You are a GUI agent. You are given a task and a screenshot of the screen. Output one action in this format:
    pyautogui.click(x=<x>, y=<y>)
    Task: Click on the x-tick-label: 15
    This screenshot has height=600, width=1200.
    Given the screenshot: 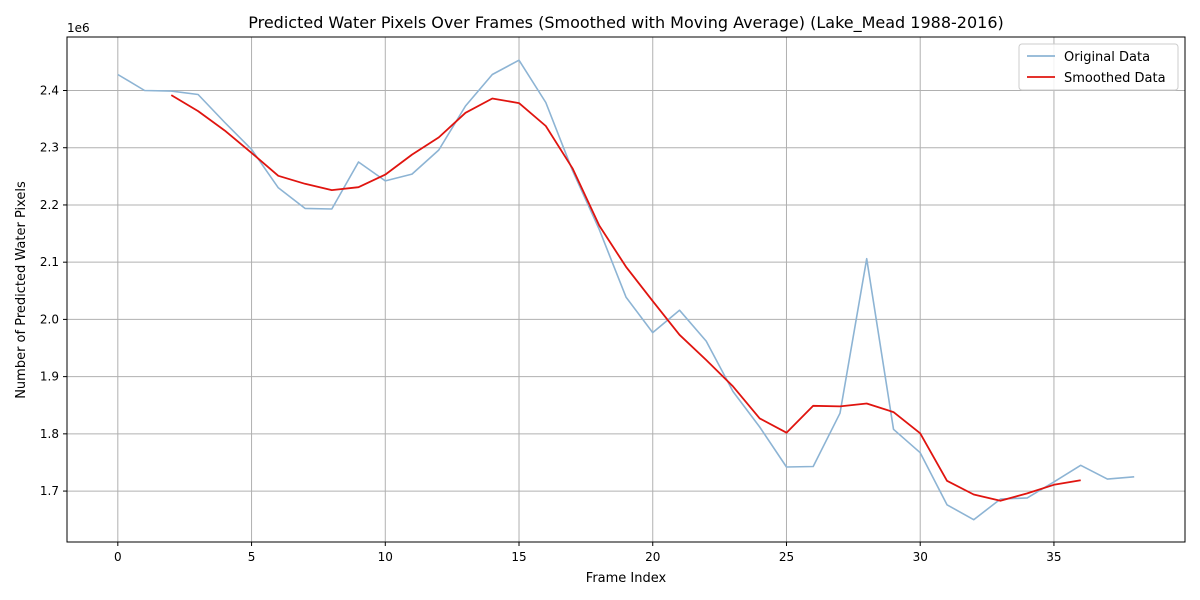 What is the action you would take?
    pyautogui.click(x=518, y=557)
    